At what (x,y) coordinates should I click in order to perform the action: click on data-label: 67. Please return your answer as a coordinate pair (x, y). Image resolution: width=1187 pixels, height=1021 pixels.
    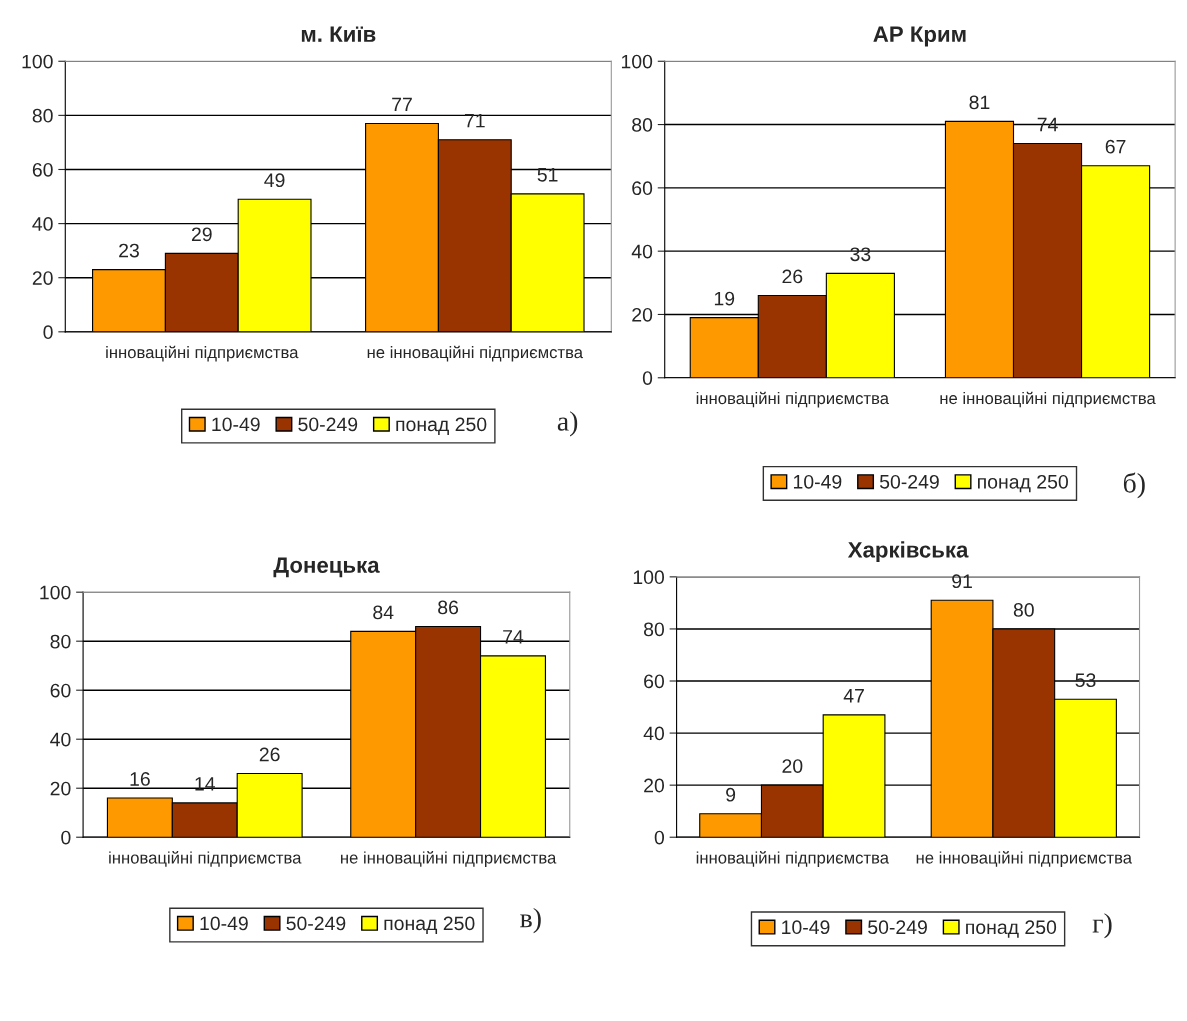
    Looking at the image, I should click on (1115, 146).